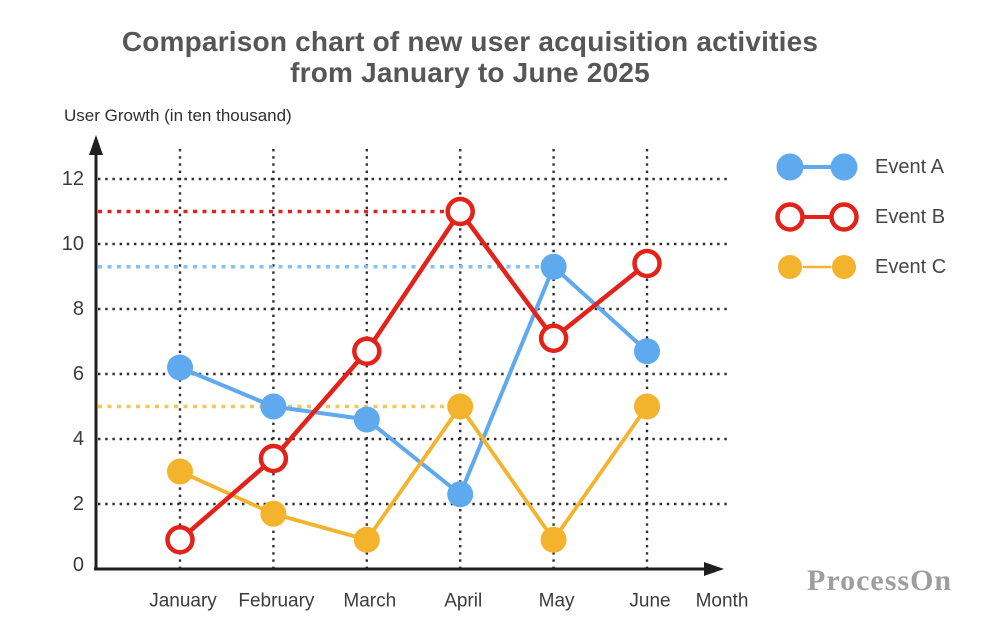  What do you see at coordinates (183, 601) in the screenshot?
I see `x-tick-label: January` at bounding box center [183, 601].